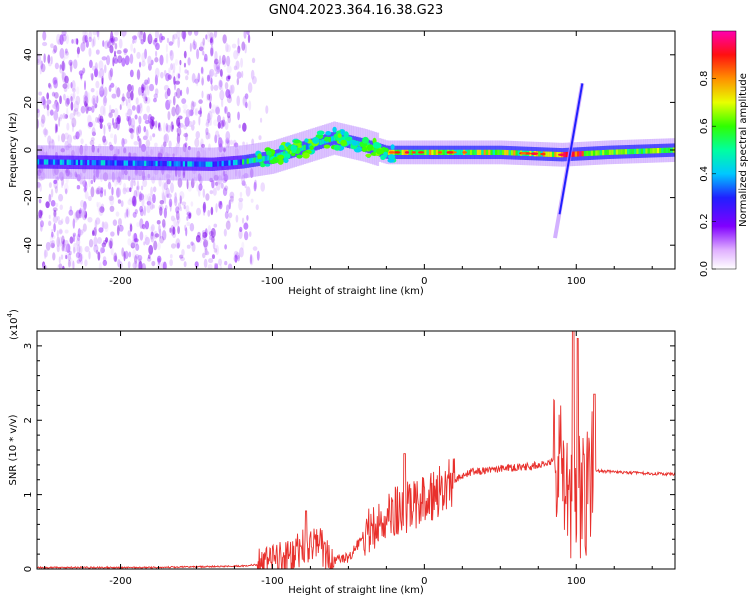  I want to click on colorbar-gradient, so click(724, 150).